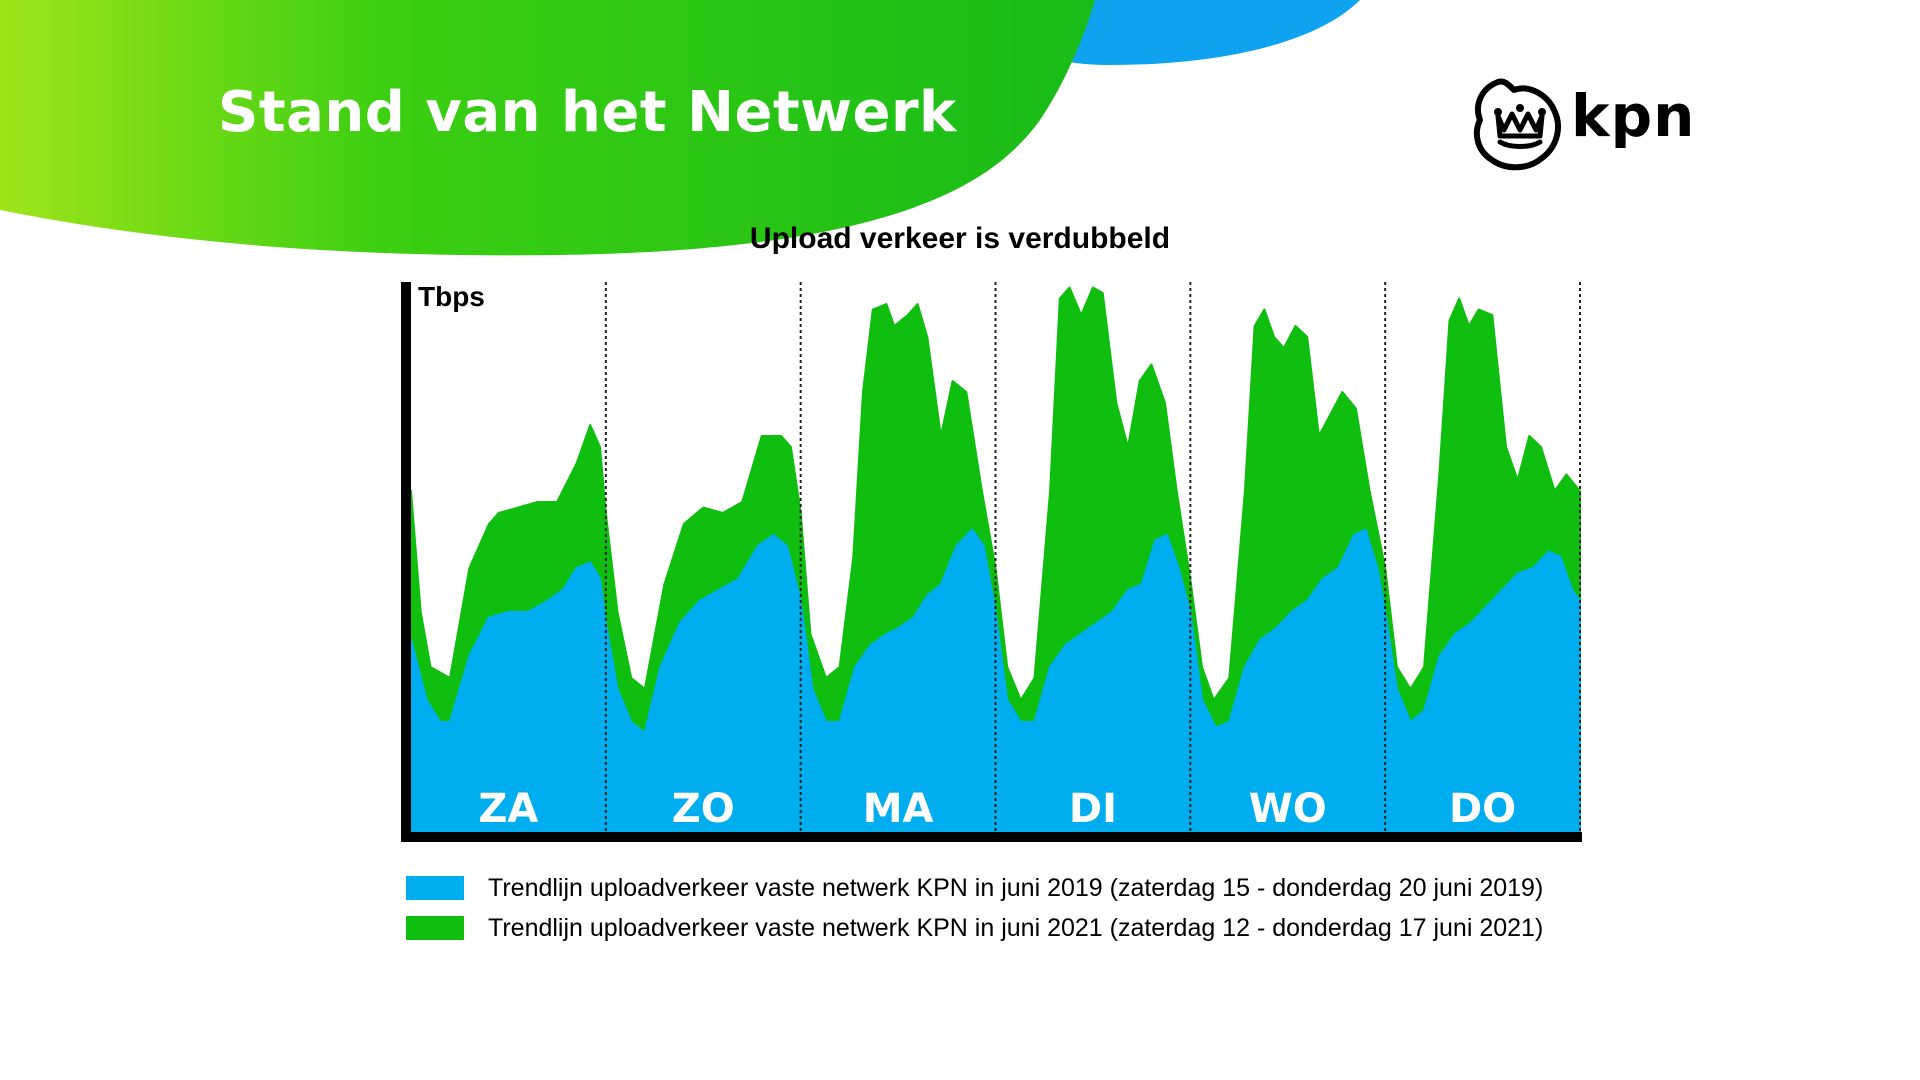 This screenshot has width=1920, height=1080. What do you see at coordinates (1517, 124) in the screenshot?
I see `kpn-crown-icon` at bounding box center [1517, 124].